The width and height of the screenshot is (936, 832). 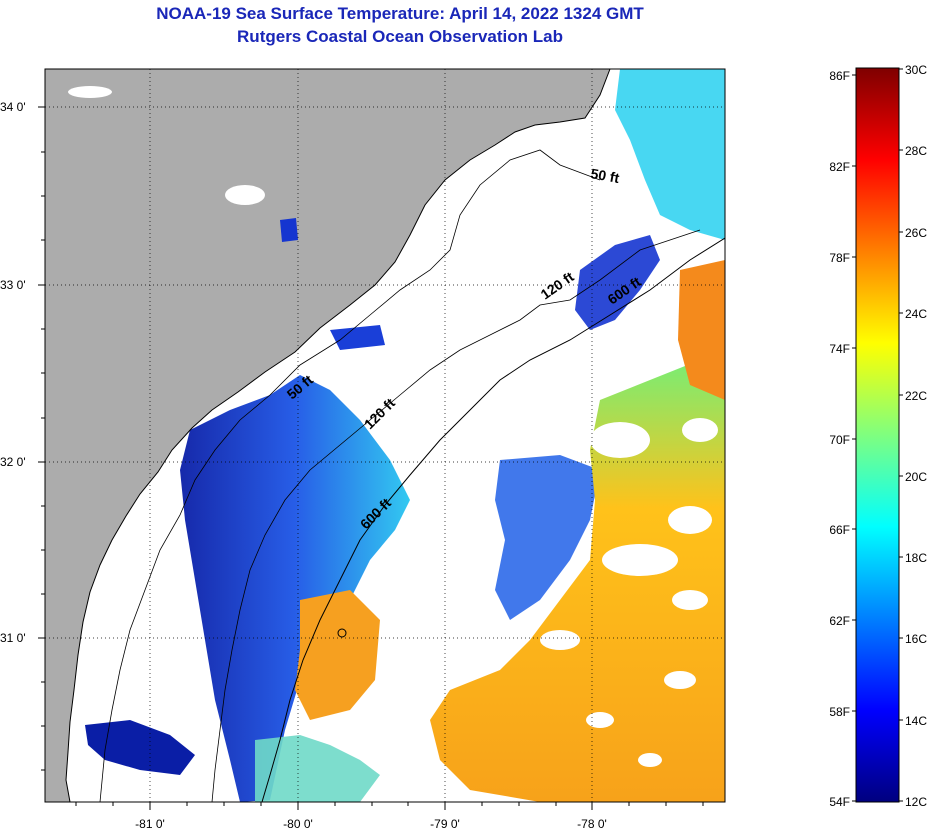 What do you see at coordinates (839, 76) in the screenshot?
I see `colorbar-label-86f: 86F` at bounding box center [839, 76].